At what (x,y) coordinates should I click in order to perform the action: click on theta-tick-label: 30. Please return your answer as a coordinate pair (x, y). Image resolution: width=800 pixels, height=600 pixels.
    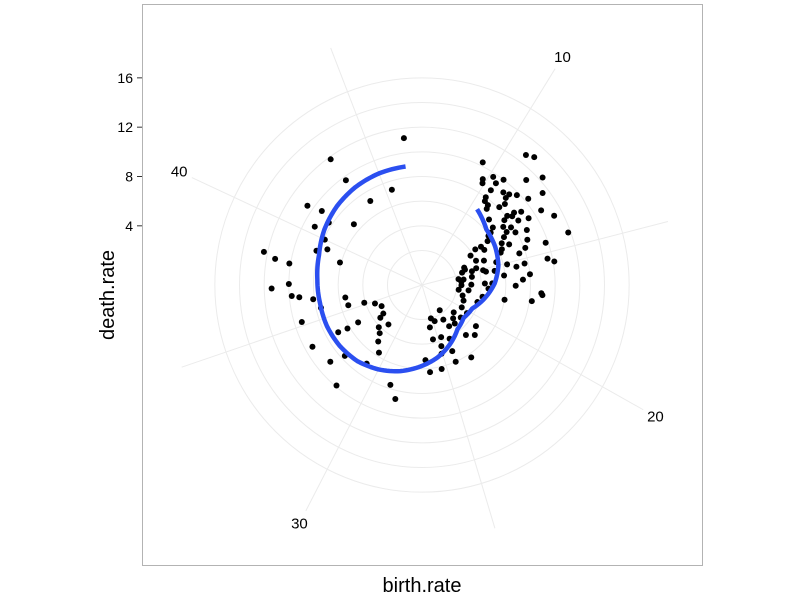
    Looking at the image, I should click on (299, 523).